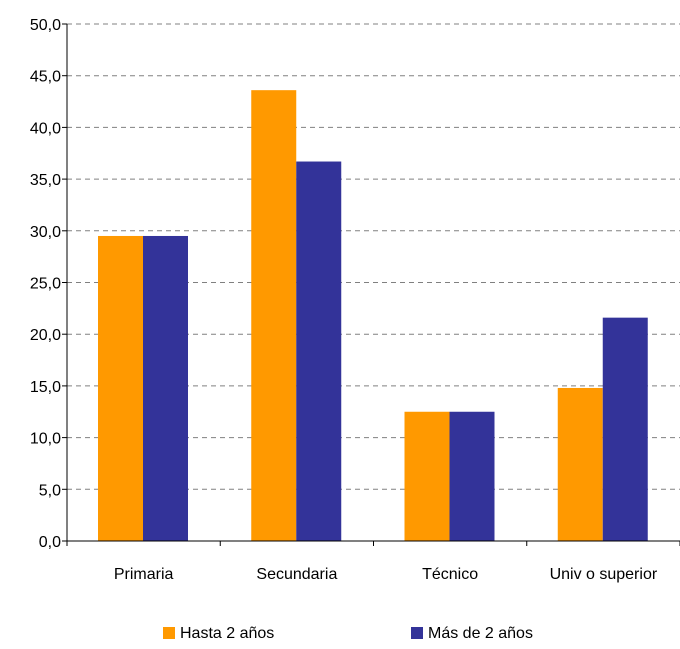 The height and width of the screenshot is (649, 680). I want to click on y-tick-label: 25,0, so click(45, 284).